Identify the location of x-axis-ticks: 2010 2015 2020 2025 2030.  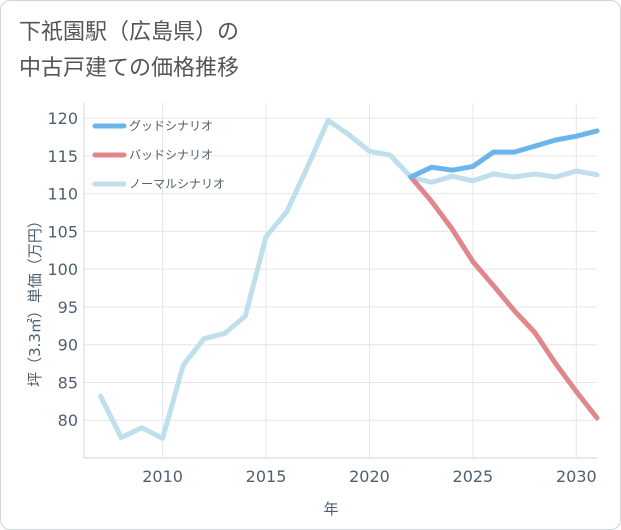
(369, 476).